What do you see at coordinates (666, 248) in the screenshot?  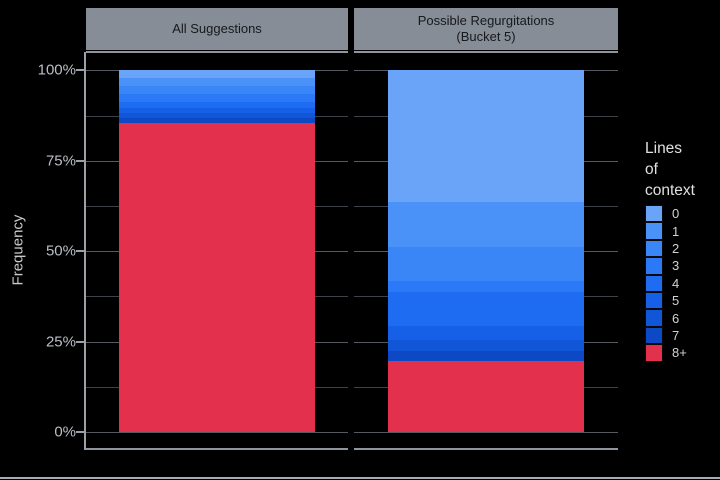 I see `legend-entry-2: 2` at bounding box center [666, 248].